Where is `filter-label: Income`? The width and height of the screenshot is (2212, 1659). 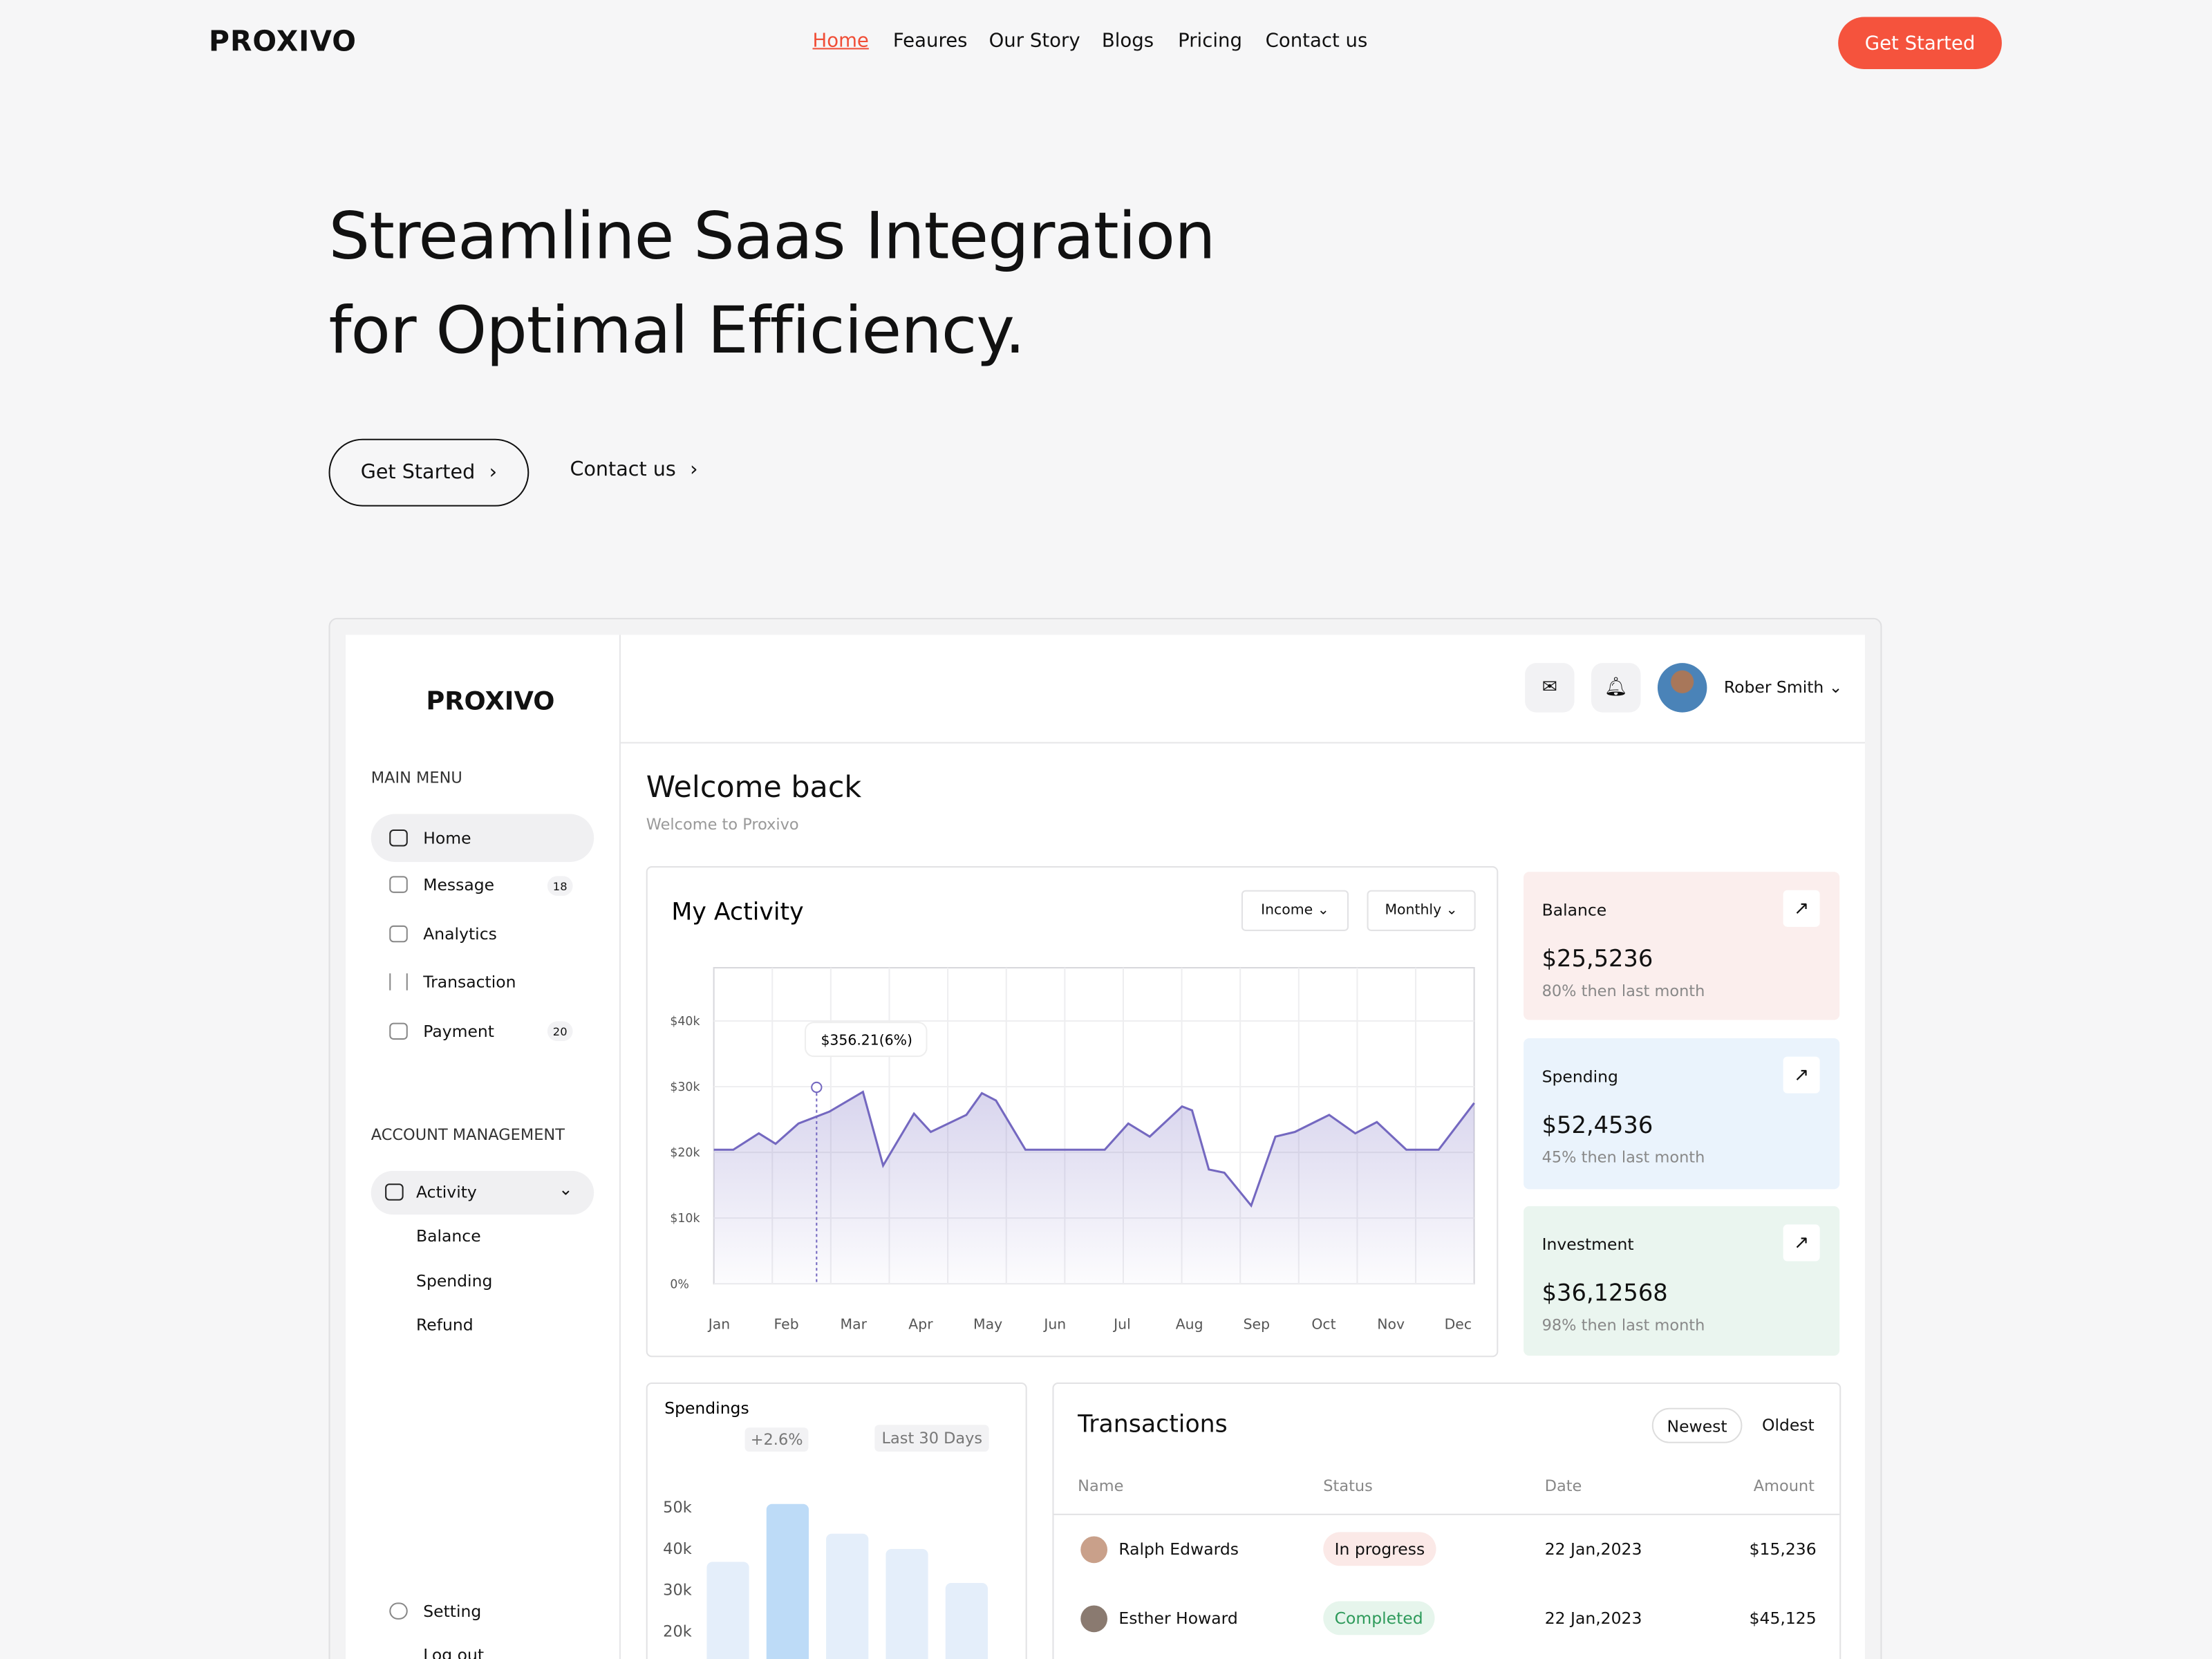
filter-label: Income is located at coordinates (1287, 911).